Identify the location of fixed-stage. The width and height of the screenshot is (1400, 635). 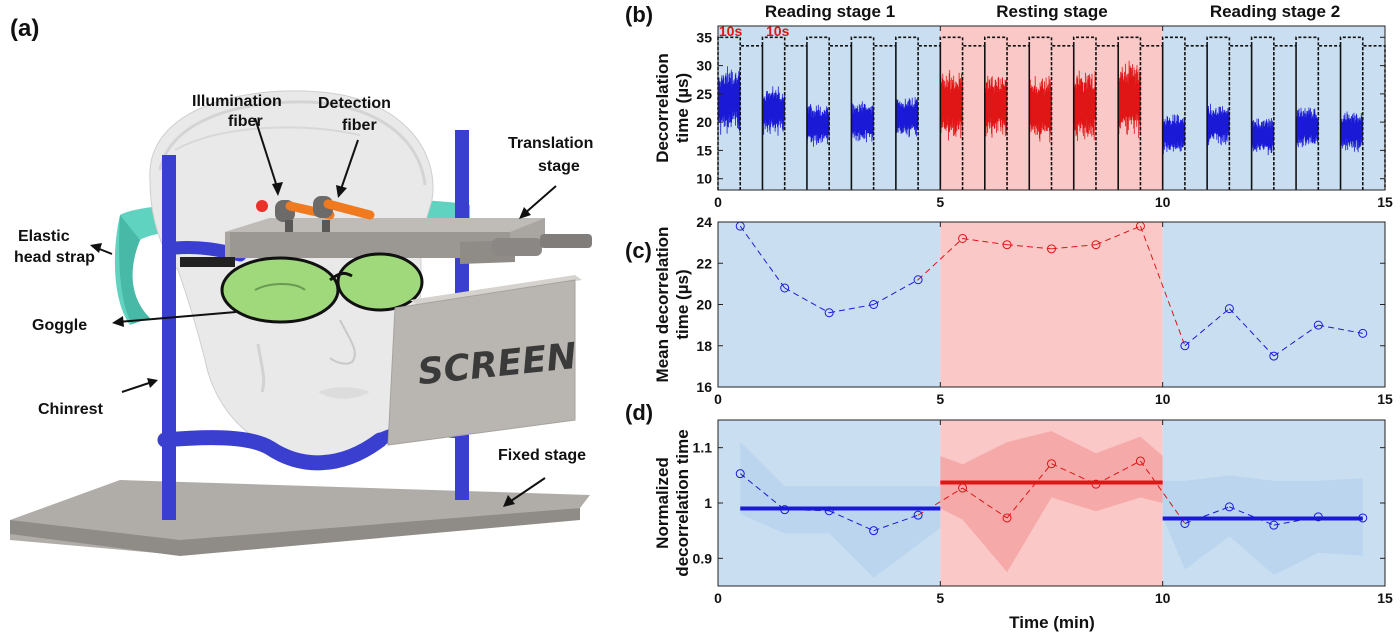
(300, 517).